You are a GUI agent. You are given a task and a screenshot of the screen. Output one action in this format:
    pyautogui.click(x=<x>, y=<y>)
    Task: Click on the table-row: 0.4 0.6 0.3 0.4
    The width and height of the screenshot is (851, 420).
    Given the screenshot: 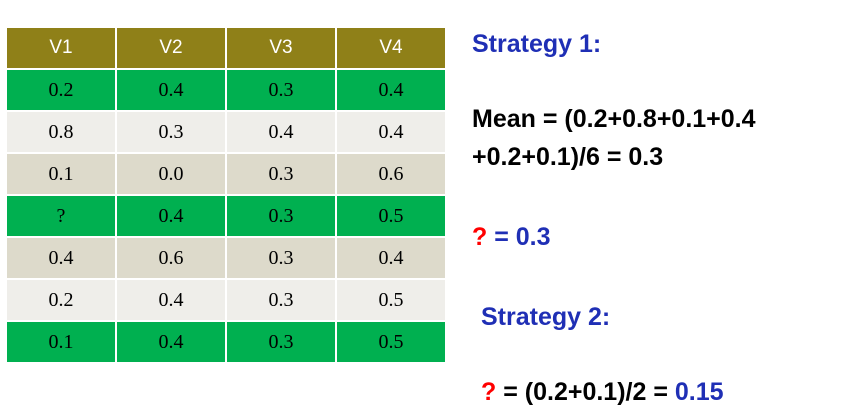 What is the action you would take?
    pyautogui.click(x=226, y=258)
    